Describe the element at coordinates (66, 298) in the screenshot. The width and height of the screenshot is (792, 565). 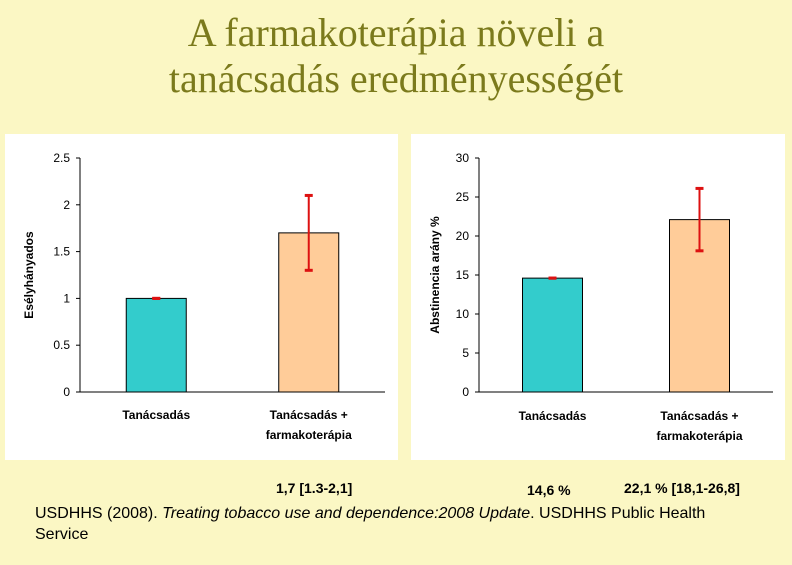
I see `y-tick-label: 1` at that location.